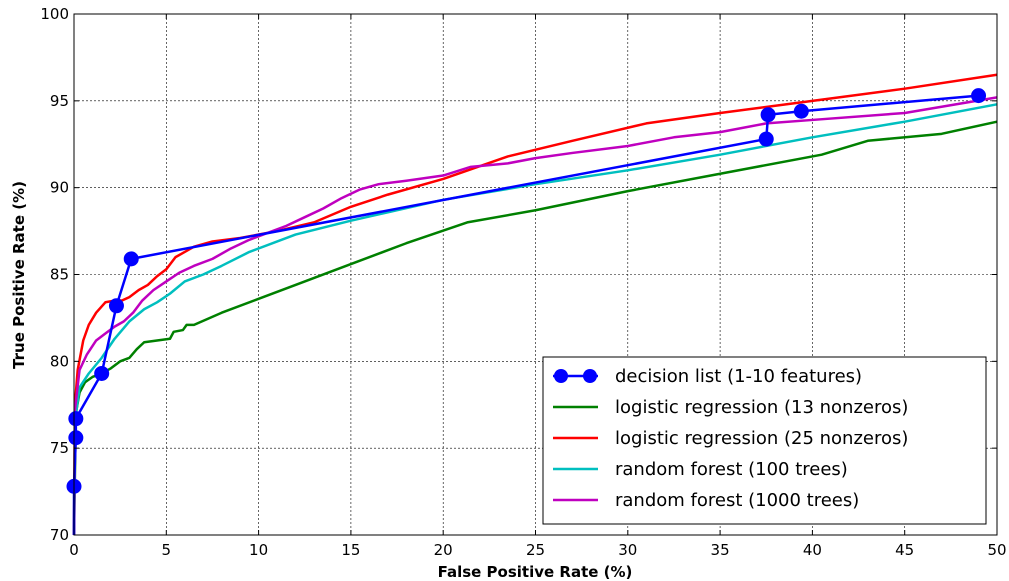 The width and height of the screenshot is (1009, 581). Describe the element at coordinates (350, 550) in the screenshot. I see `x-tick-label: 15` at that location.